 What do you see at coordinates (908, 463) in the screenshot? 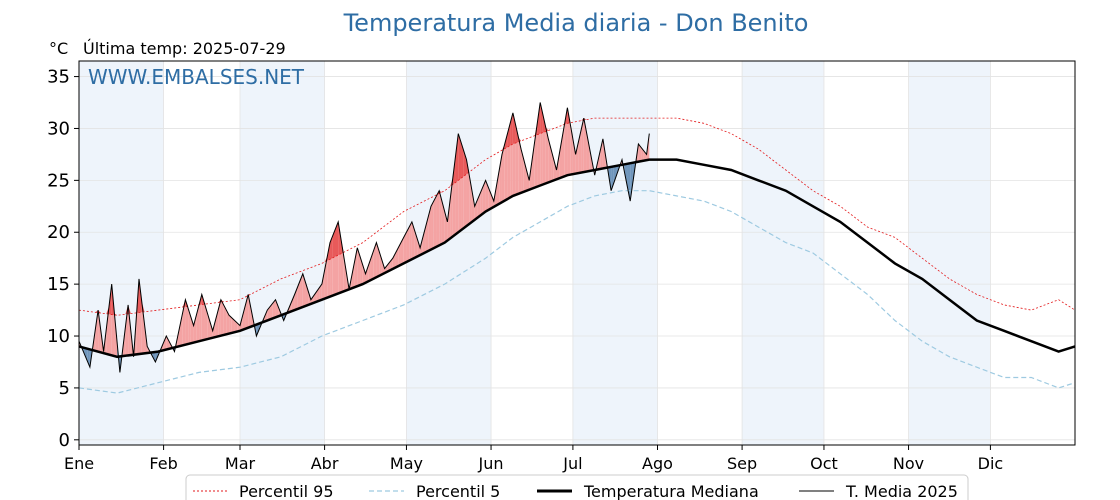
I see `x-tick-label-10: Nov` at bounding box center [908, 463].